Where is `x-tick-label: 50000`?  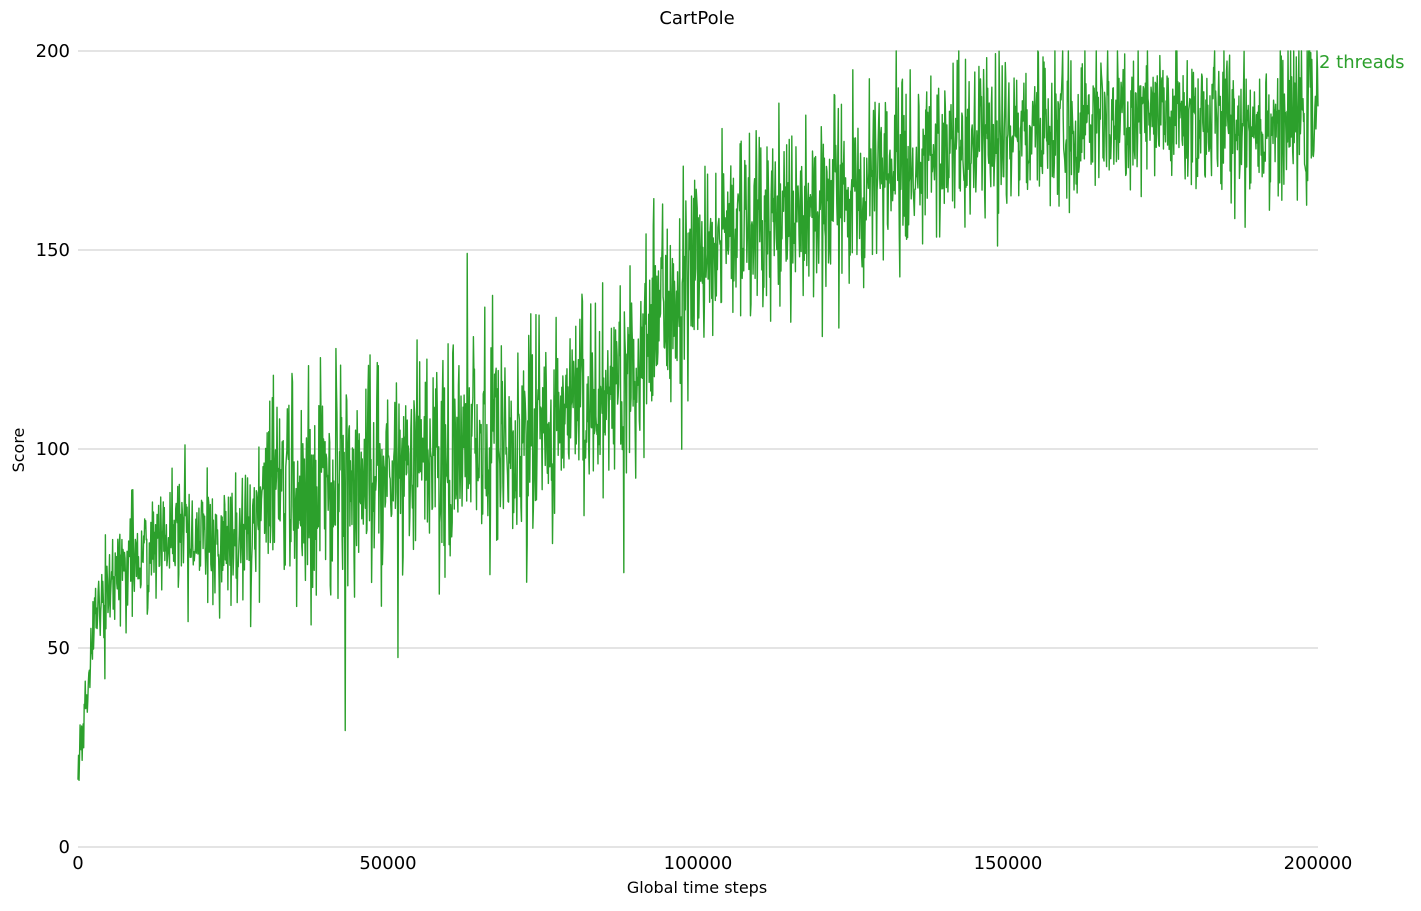
x-tick-label: 50000 is located at coordinates (387, 863).